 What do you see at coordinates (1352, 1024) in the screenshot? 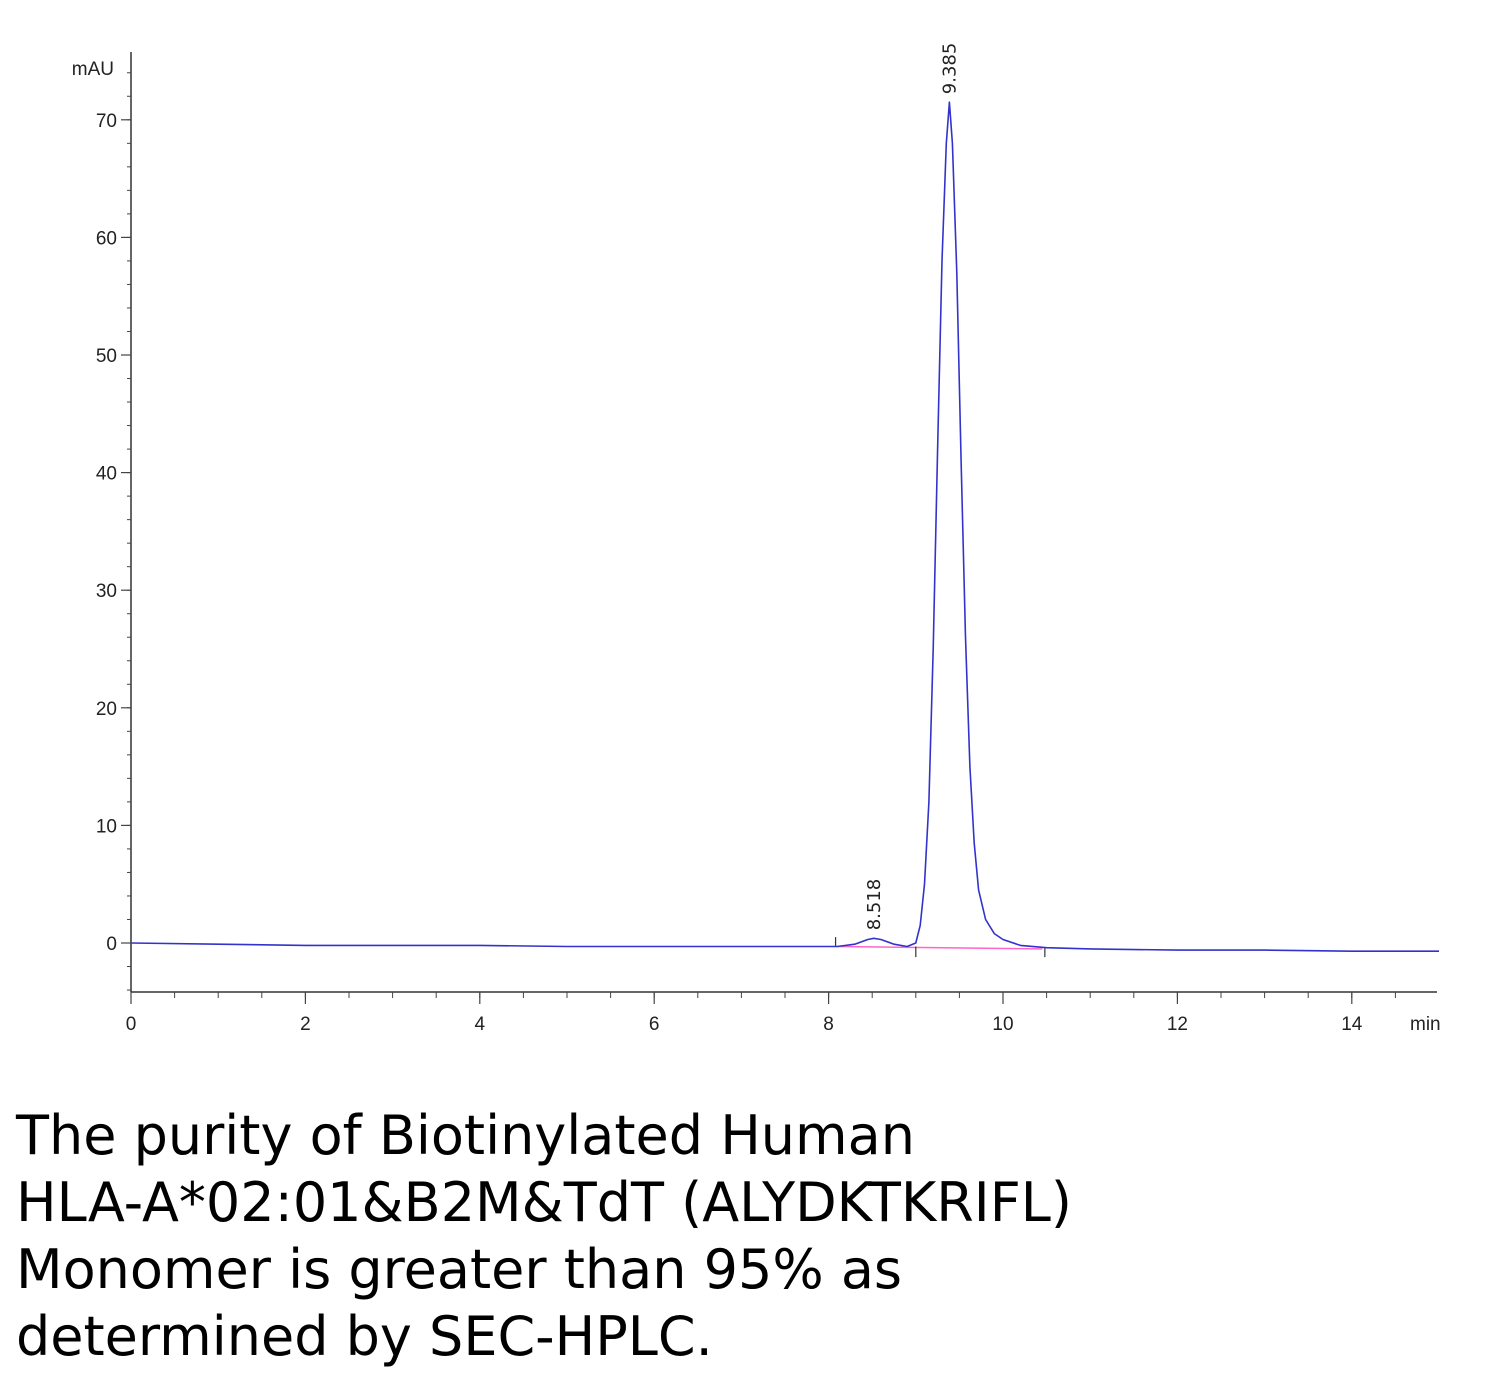
I see `x-tick-label: 14` at bounding box center [1352, 1024].